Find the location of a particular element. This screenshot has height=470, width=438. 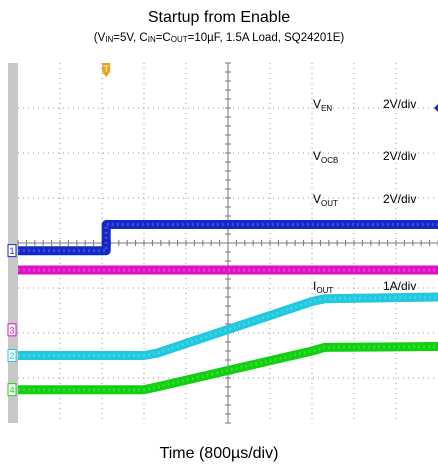

trace-ven is located at coordinates (228, 238).